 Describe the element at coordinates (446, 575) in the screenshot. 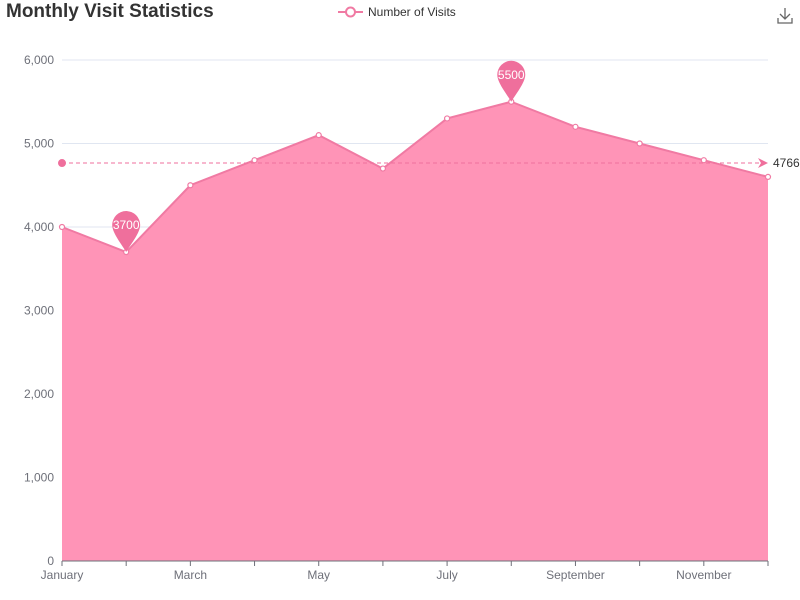

I see `x-tick-label: July` at that location.